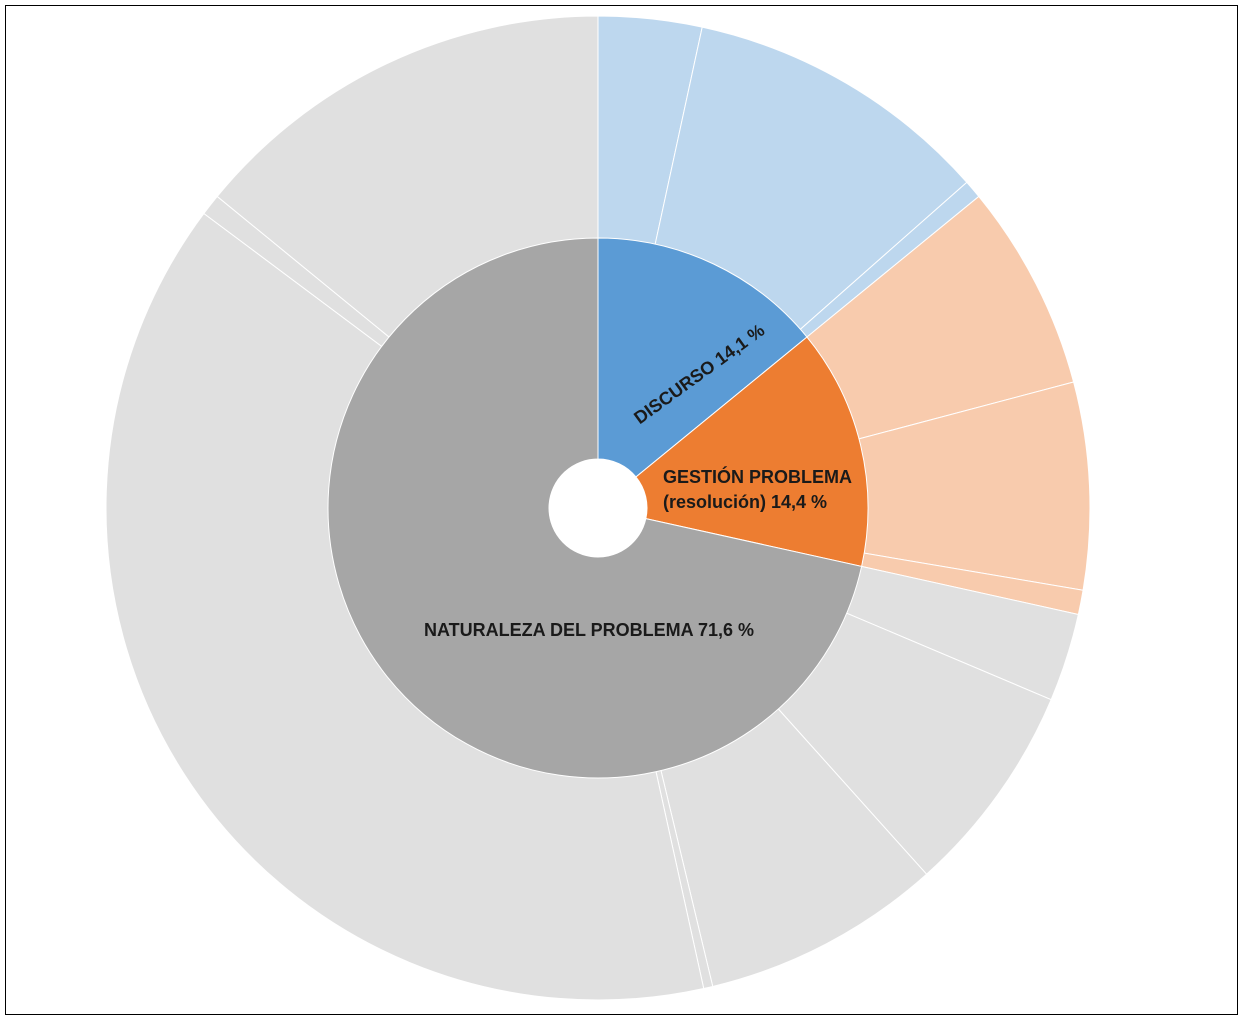 The width and height of the screenshot is (1245, 1021). Describe the element at coordinates (757, 476) in the screenshot. I see `label-gestion-problema-line1: GESTIÓN PROBLEMA` at that location.